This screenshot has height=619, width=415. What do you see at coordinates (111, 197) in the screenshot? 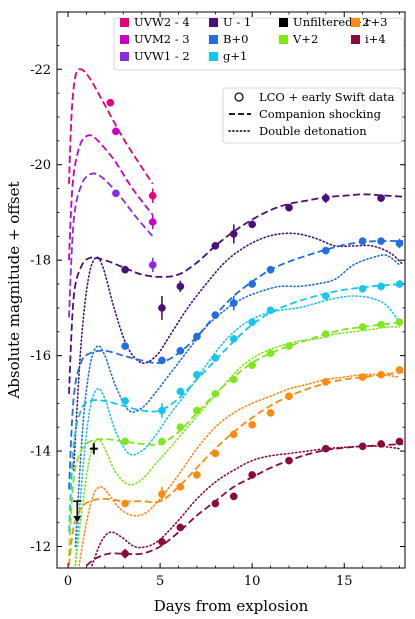
I see `companion-shocking-curve-uvm2` at bounding box center [111, 197].